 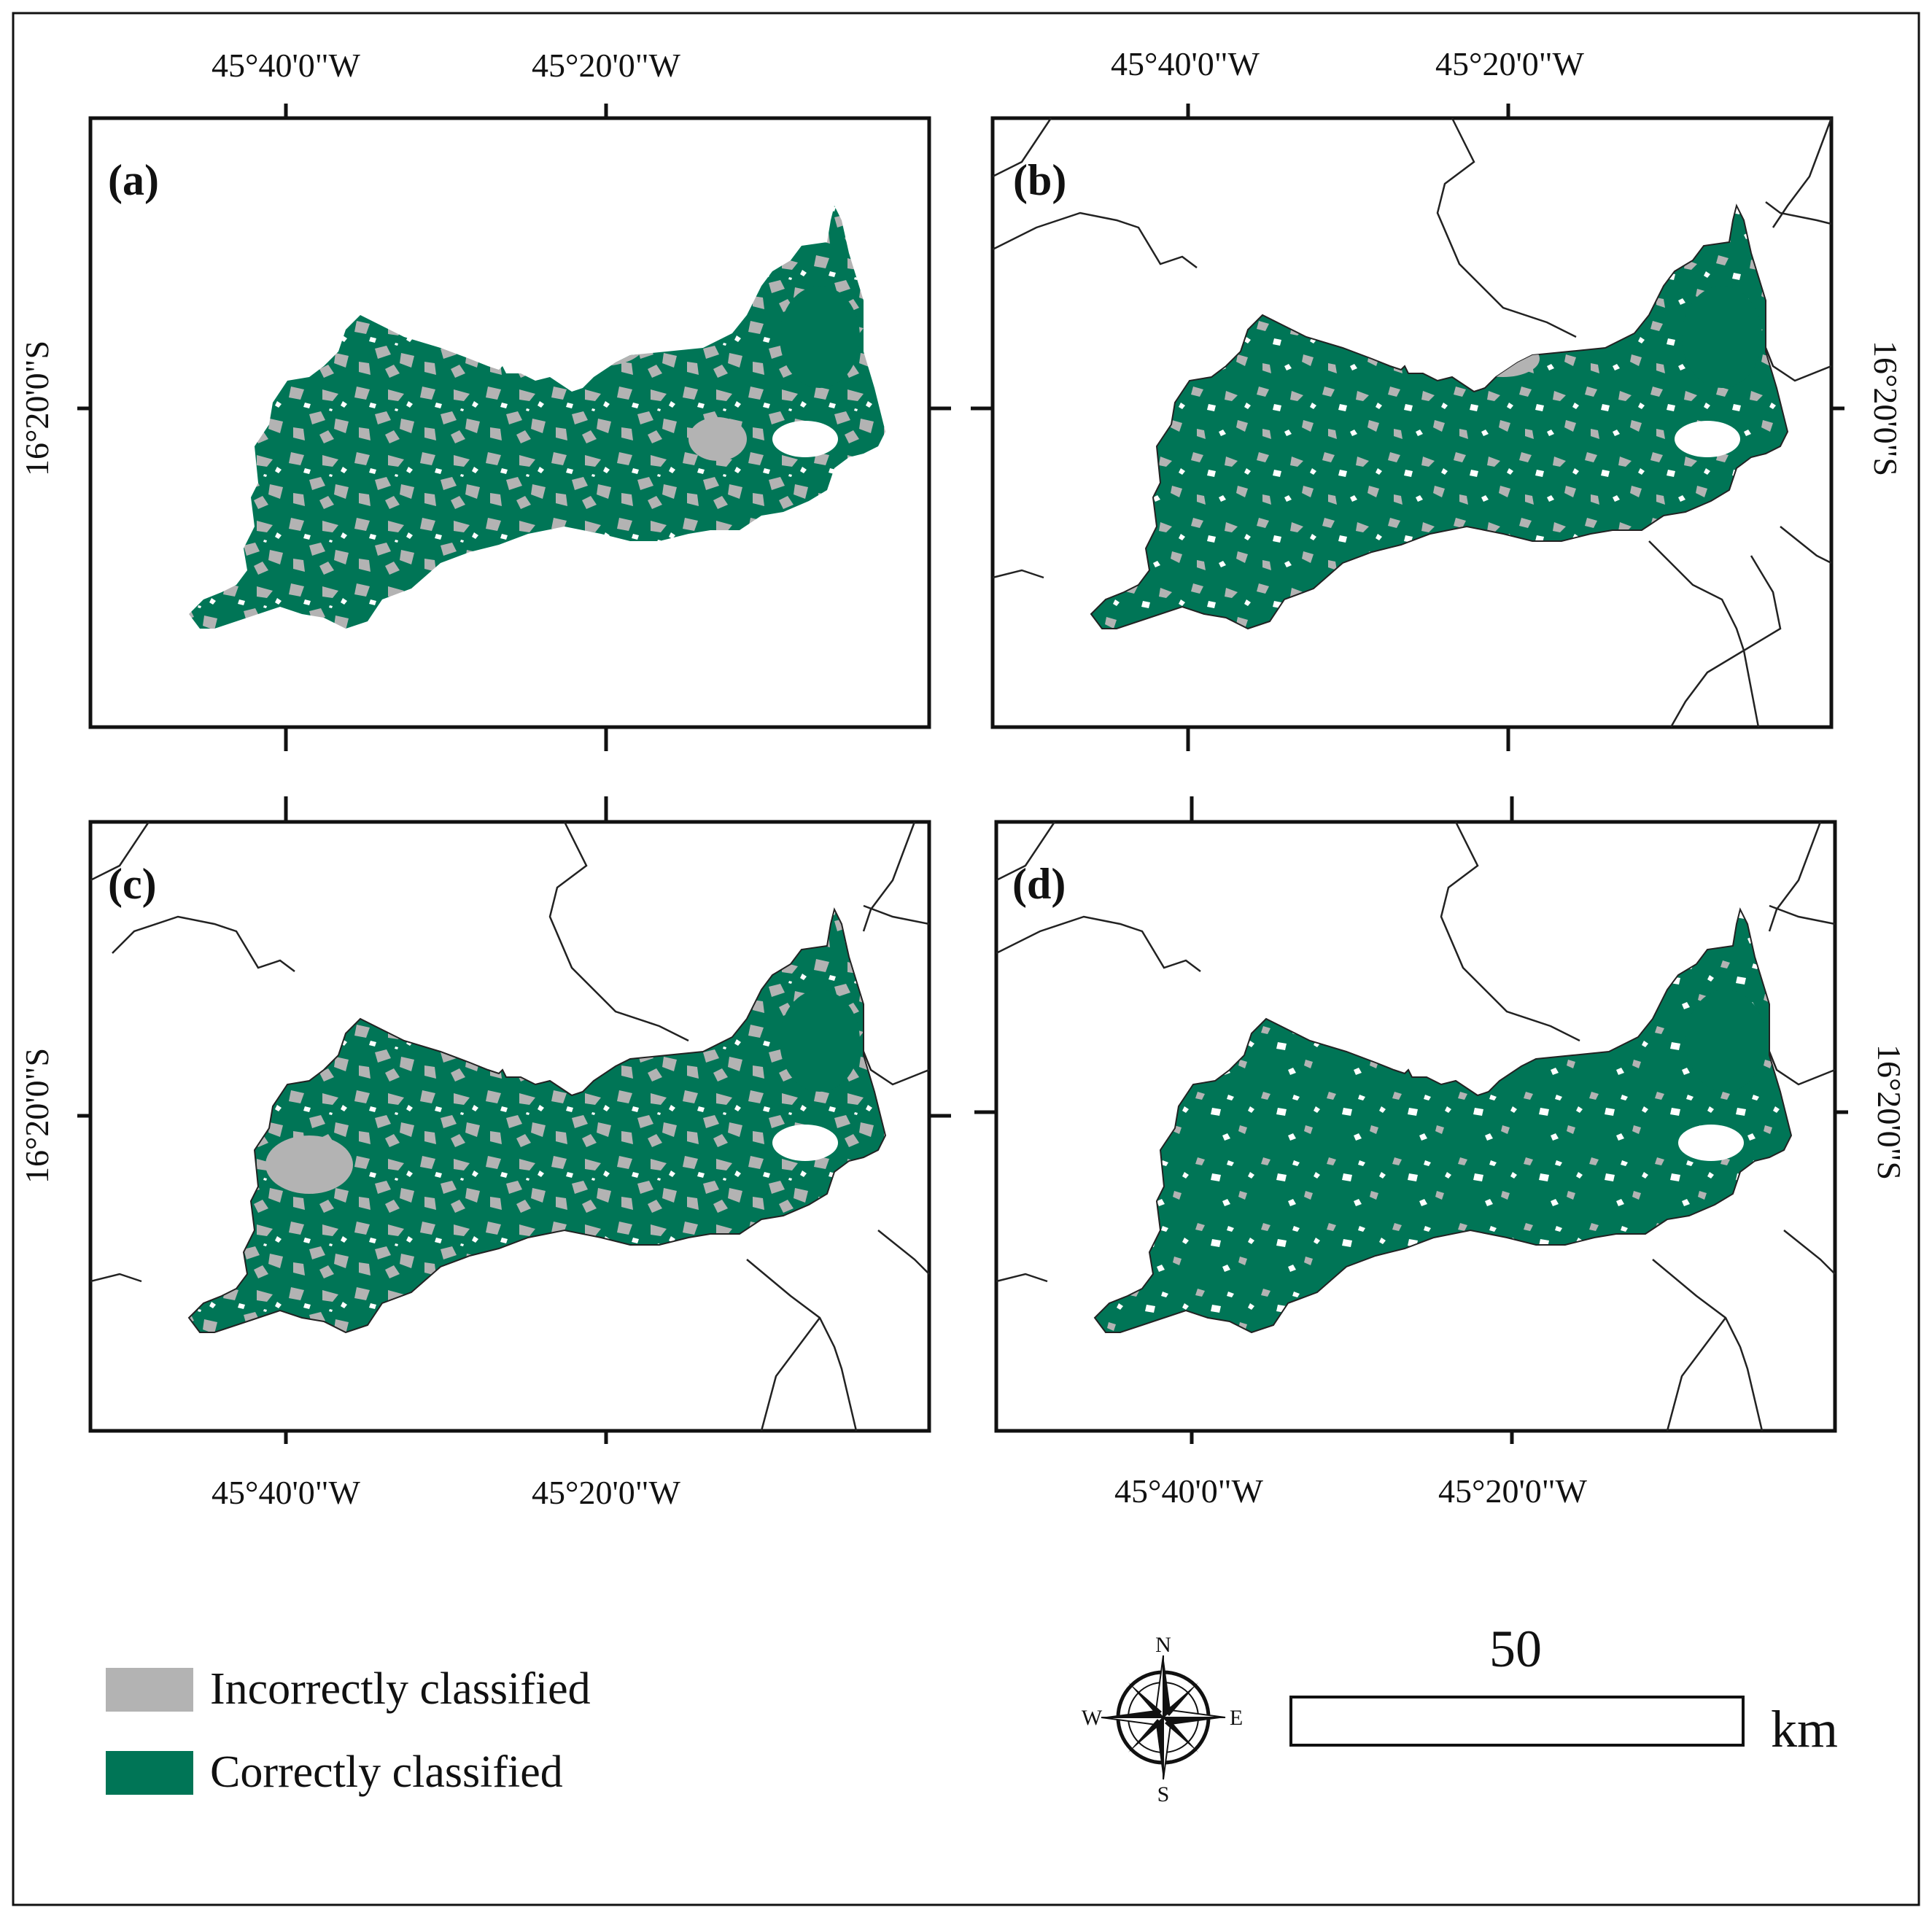 What do you see at coordinates (132, 884) in the screenshot?
I see `panel-label: (c)` at bounding box center [132, 884].